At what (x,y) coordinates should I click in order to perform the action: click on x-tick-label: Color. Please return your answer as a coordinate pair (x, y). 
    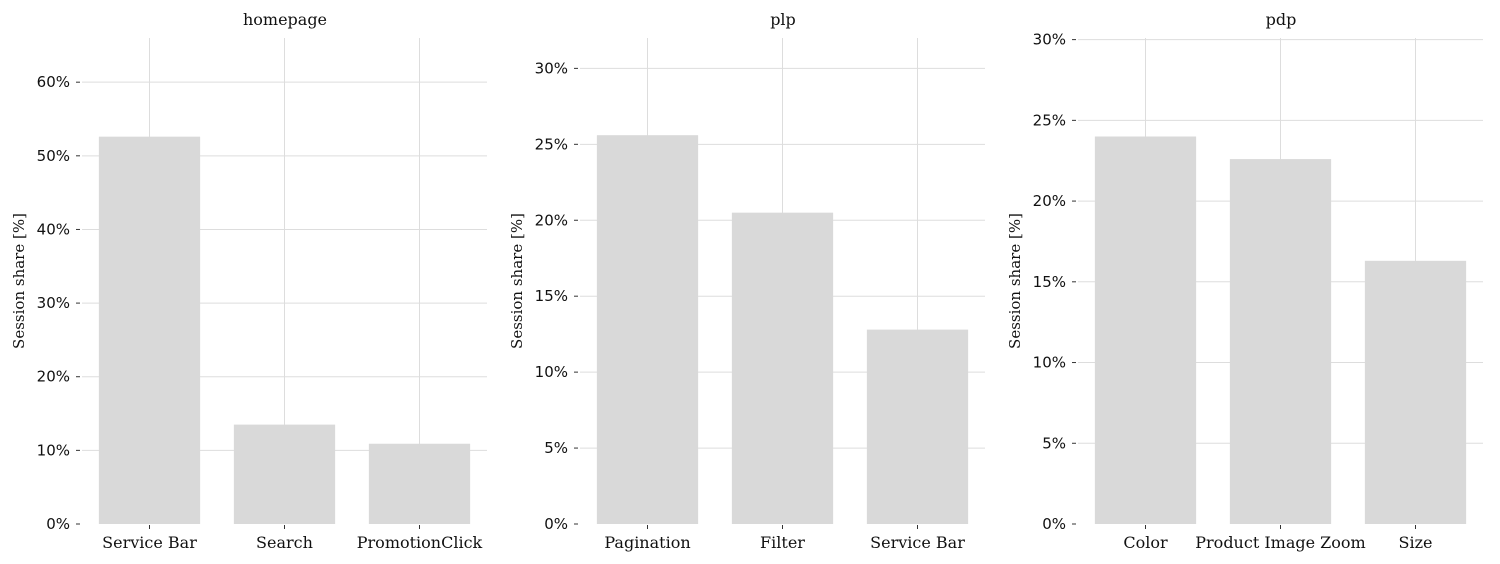
    Looking at the image, I should click on (1145, 542).